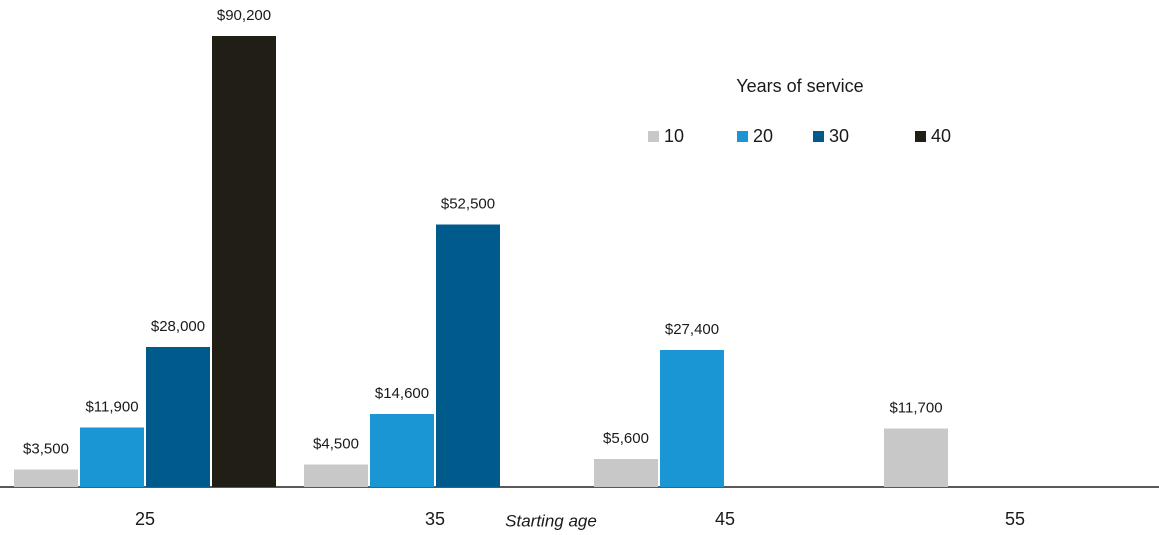  Describe the element at coordinates (1015, 519) in the screenshot. I see `x-tick-label: 55` at that location.